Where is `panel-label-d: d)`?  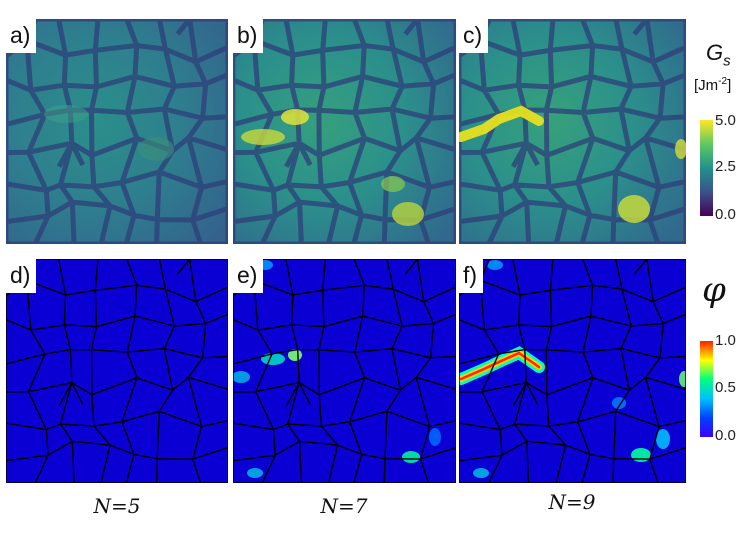 panel-label-d: d) is located at coordinates (21, 276).